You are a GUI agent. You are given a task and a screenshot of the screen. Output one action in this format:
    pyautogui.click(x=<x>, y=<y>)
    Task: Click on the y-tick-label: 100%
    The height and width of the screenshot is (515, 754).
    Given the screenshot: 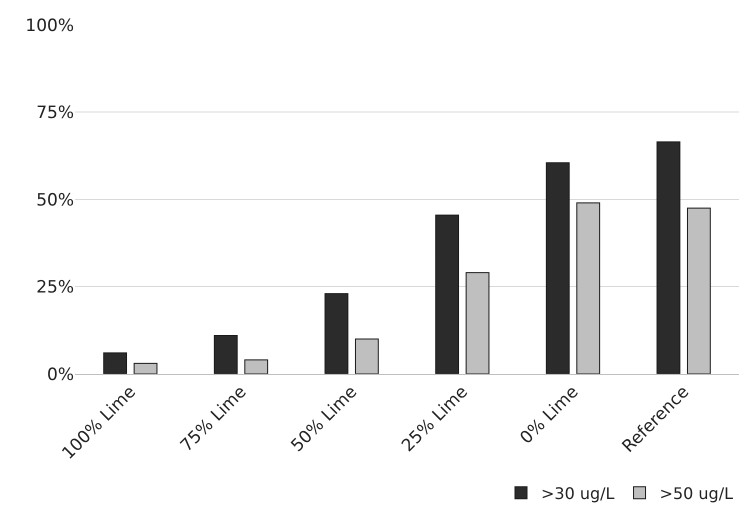 What is the action you would take?
    pyautogui.click(x=49, y=26)
    